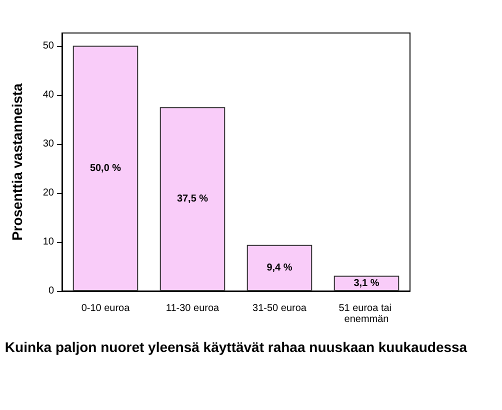  What do you see at coordinates (48, 94) in the screenshot?
I see `y-tick-label: 40` at bounding box center [48, 94].